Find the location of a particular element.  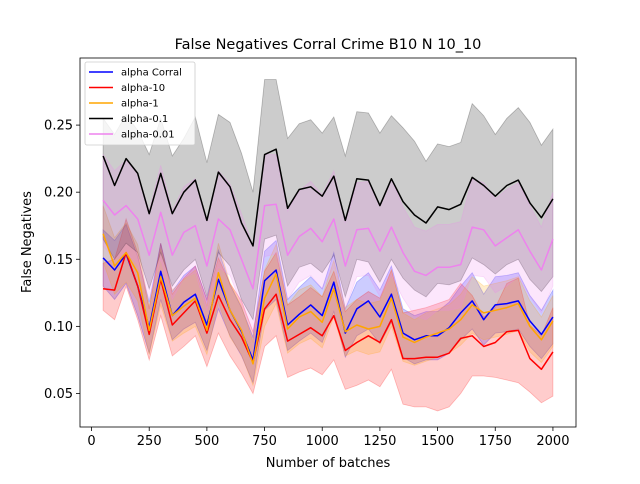

x-axis-ticks: 0 250 500 750 1000 1250 1500 1750 2000 is located at coordinates (328, 438).